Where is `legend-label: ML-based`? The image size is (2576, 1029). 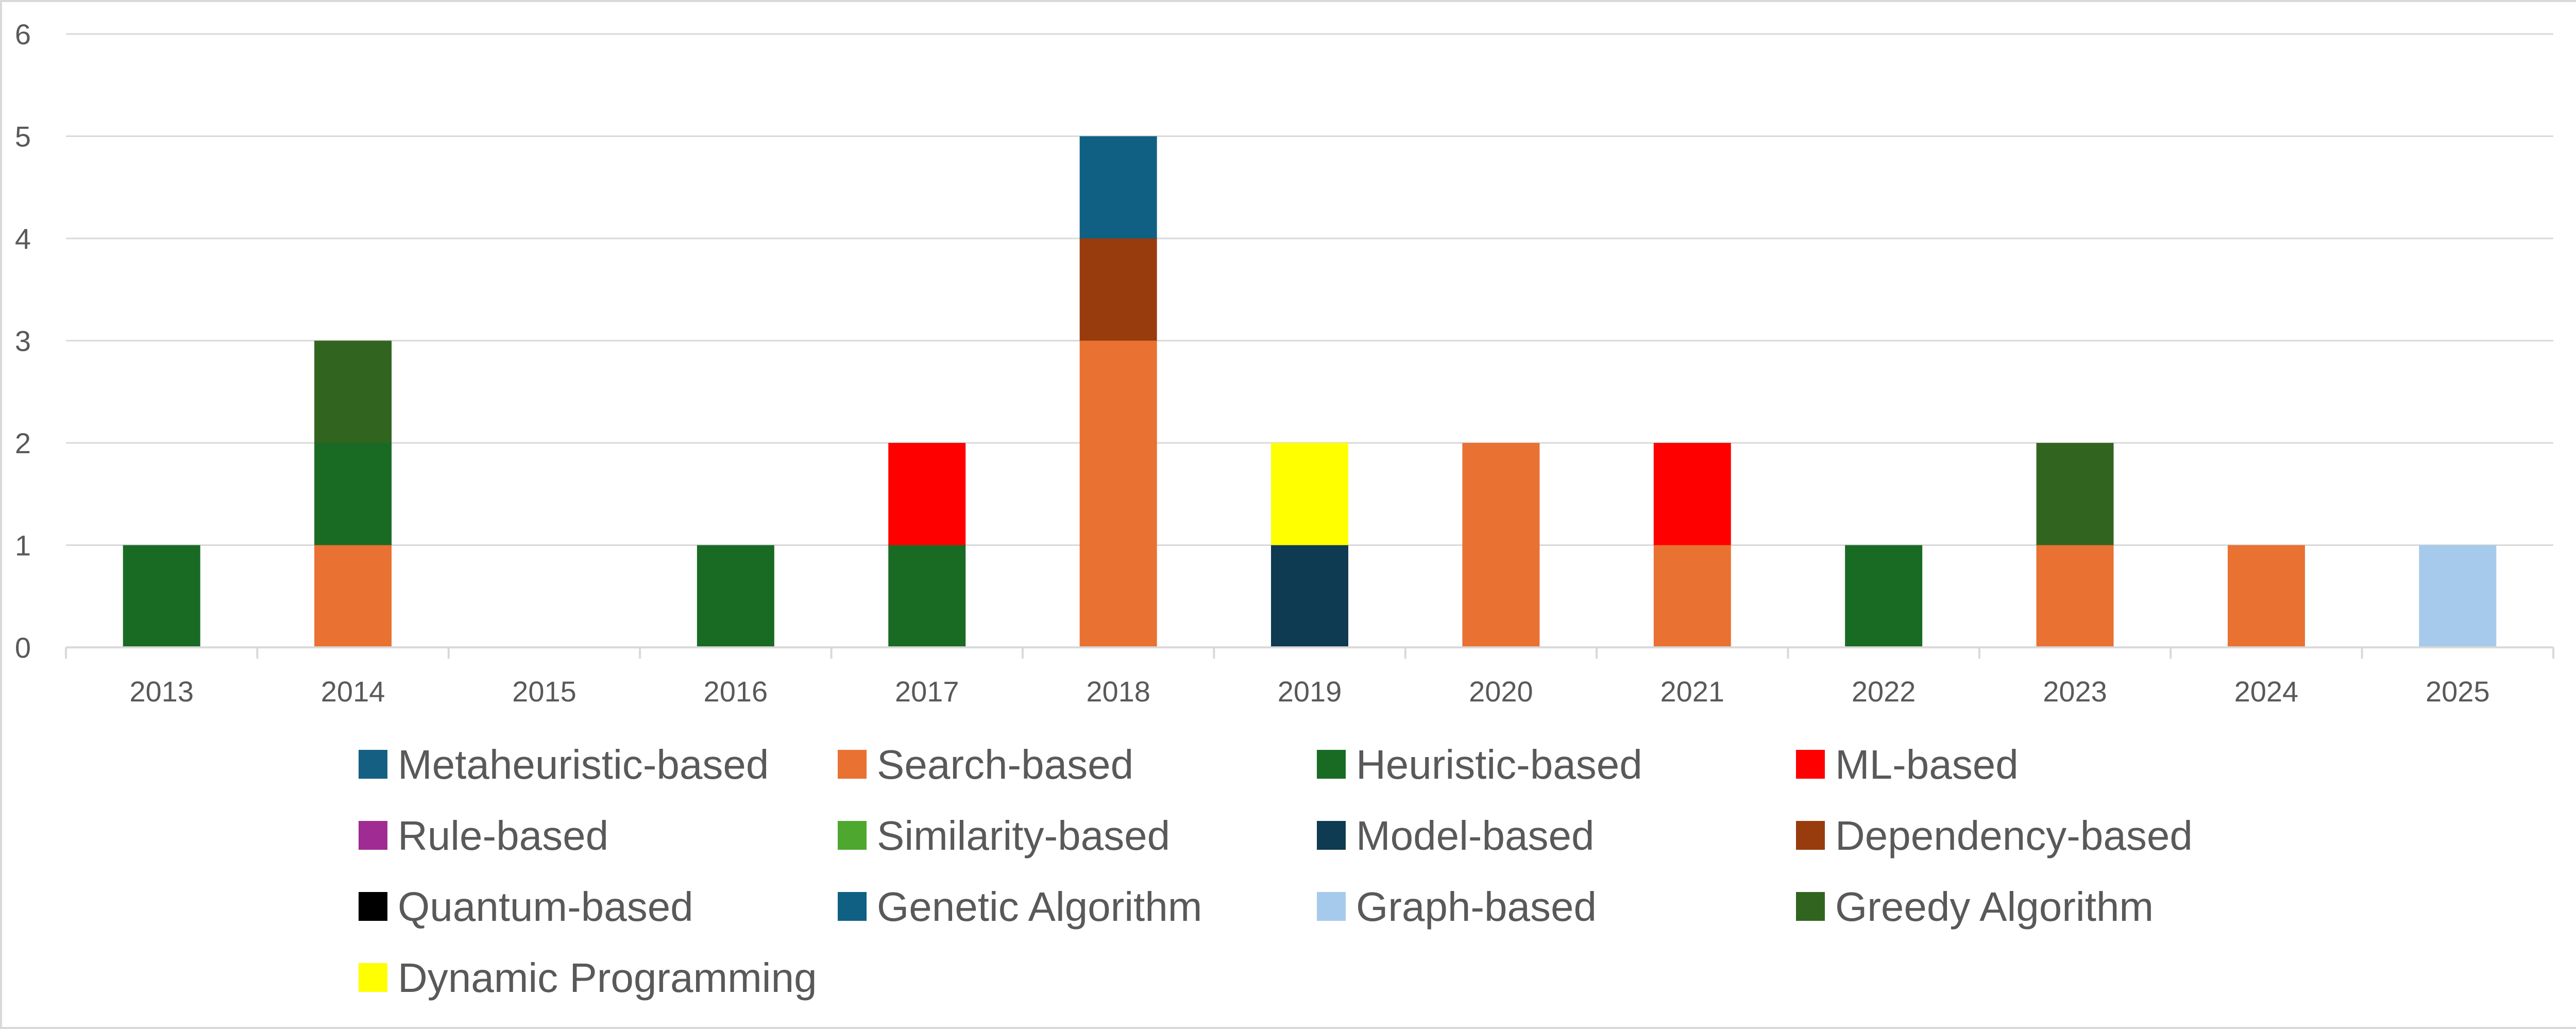 legend-label: ML-based is located at coordinates (1927, 764).